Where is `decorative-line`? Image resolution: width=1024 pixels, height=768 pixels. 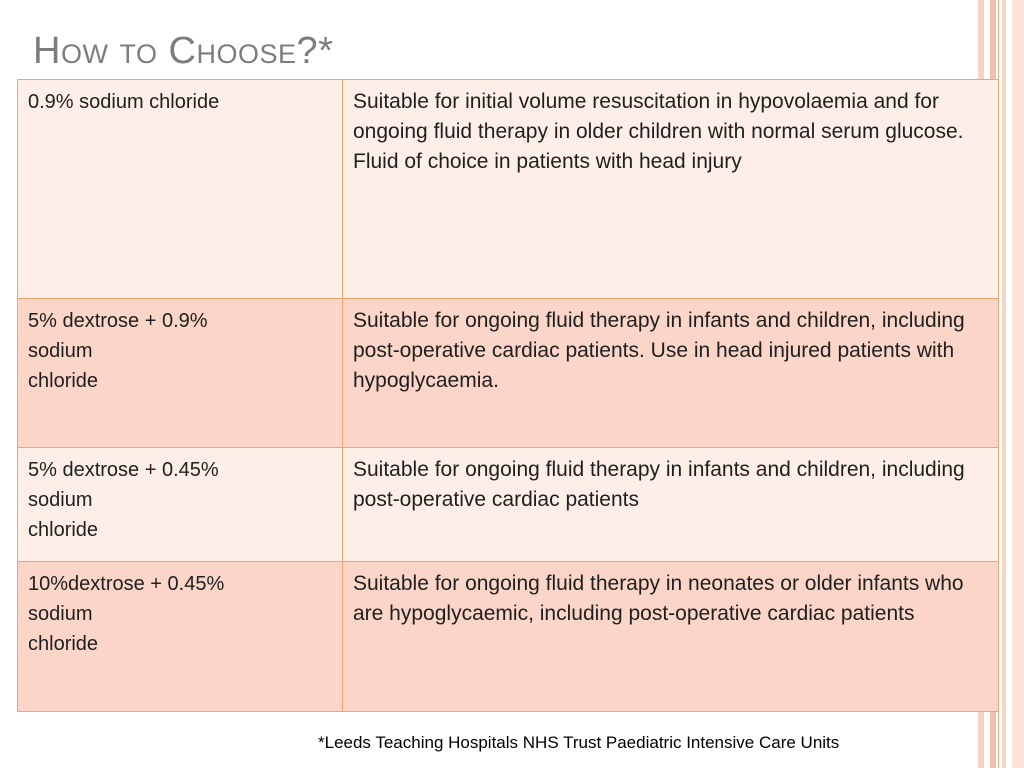
decorative-line is located at coordinates (998, 384).